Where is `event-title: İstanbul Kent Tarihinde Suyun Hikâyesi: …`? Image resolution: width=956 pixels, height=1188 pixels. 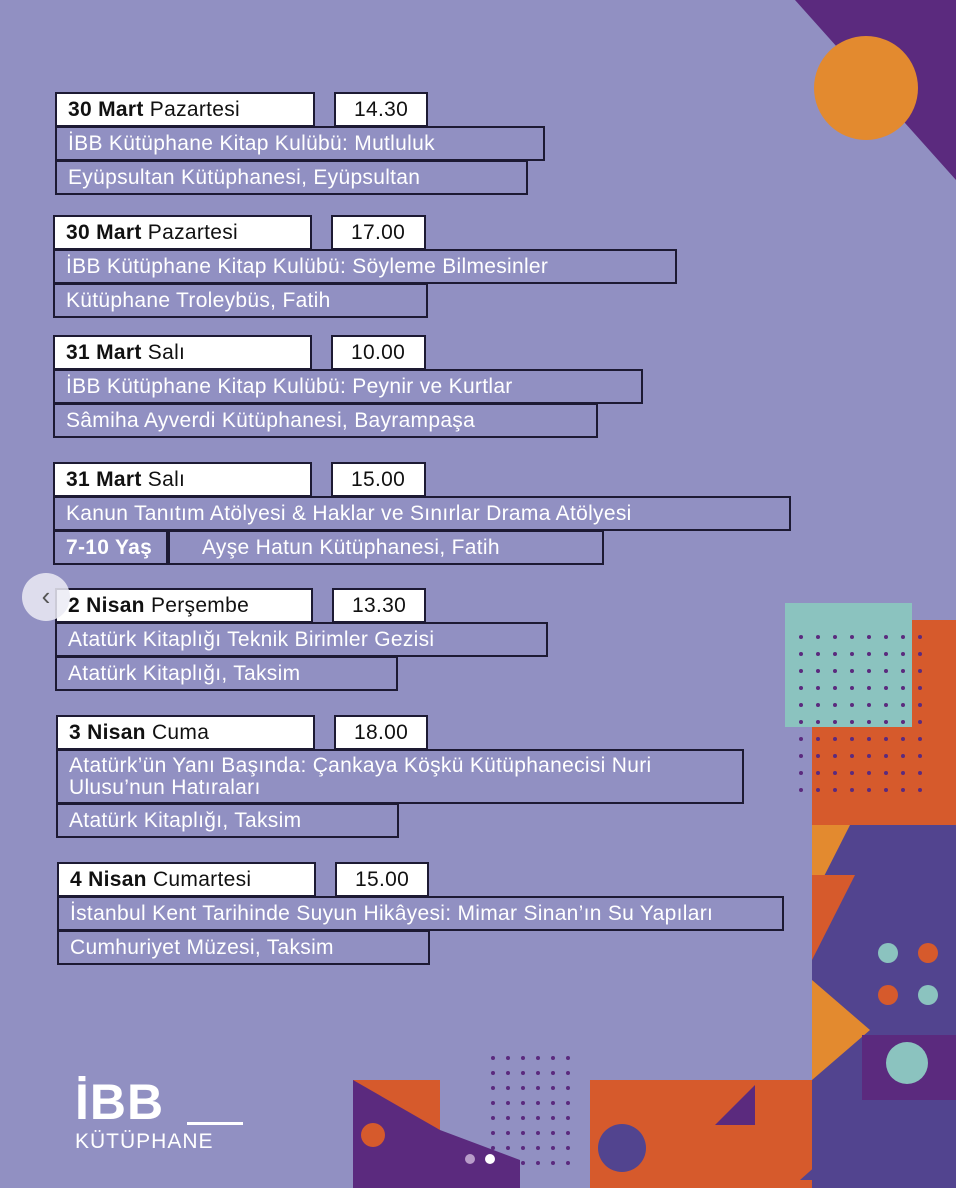 event-title: İstanbul Kent Tarihinde Suyun Hikâyesi: … is located at coordinates (420, 913).